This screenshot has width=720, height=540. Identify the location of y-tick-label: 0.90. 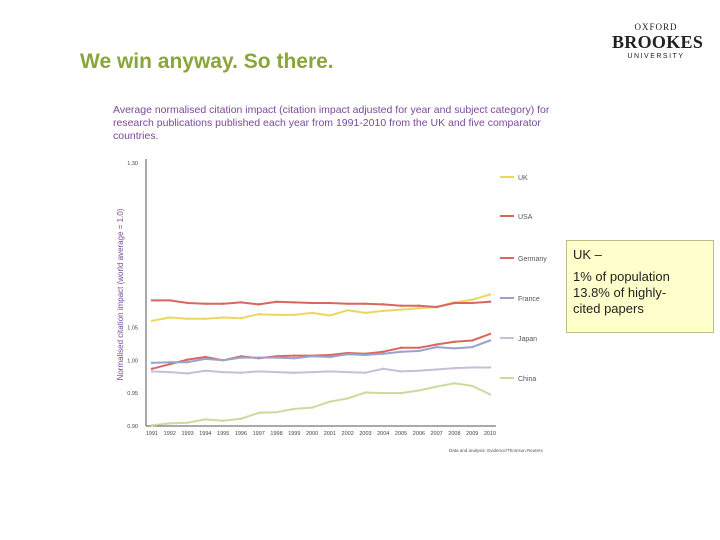
(132, 427).